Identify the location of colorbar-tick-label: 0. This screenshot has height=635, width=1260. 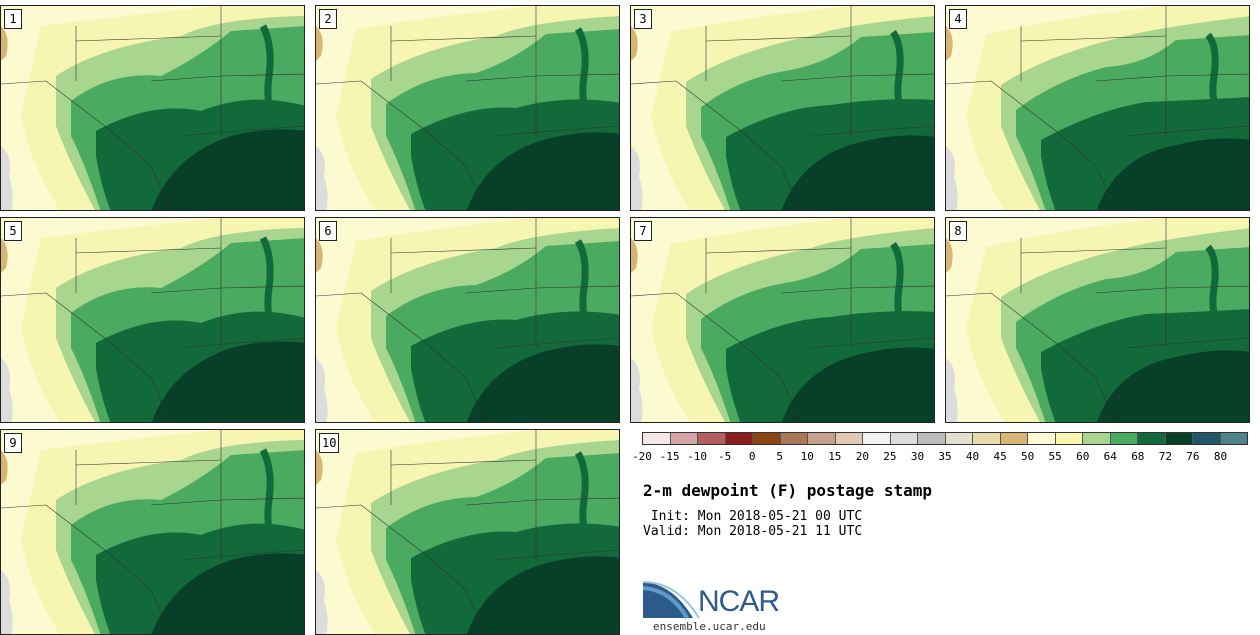
(752, 456).